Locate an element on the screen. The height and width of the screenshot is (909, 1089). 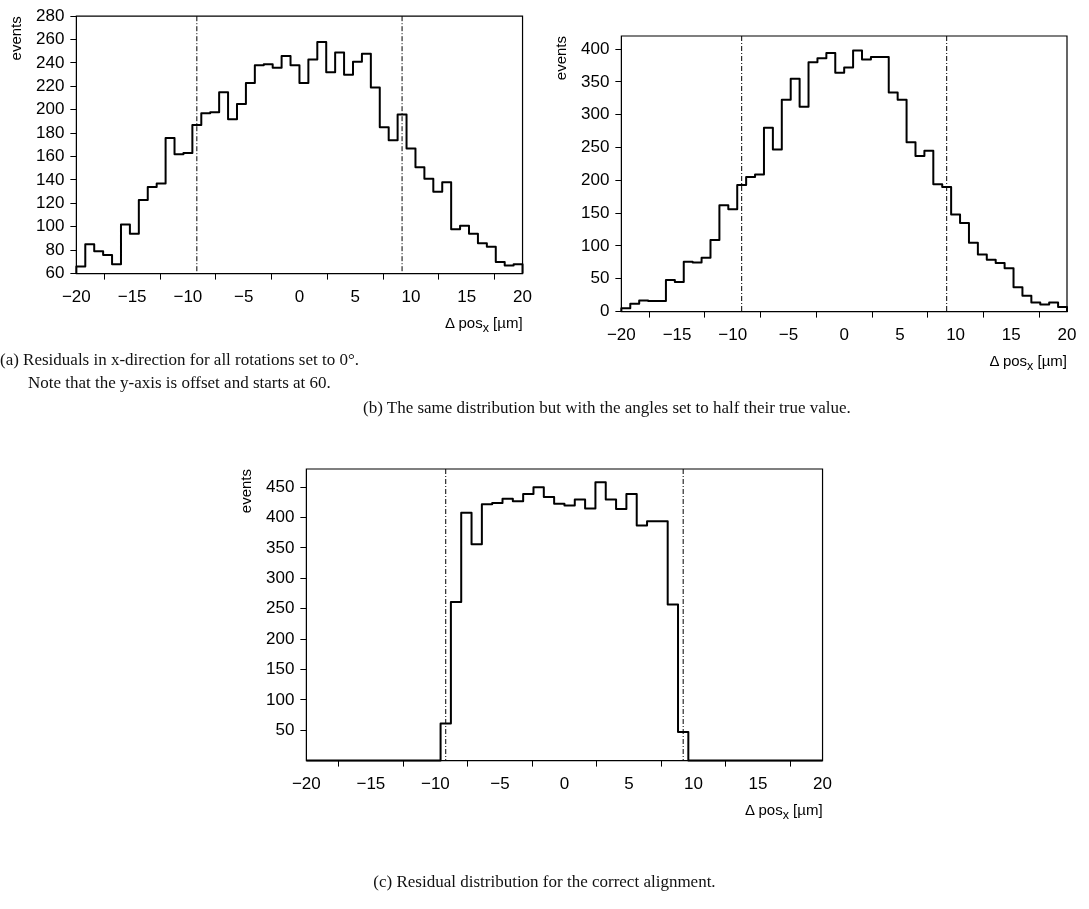
text: (b) The same distribution but with the angles set to half their true value. is located at coordinates (607, 408).